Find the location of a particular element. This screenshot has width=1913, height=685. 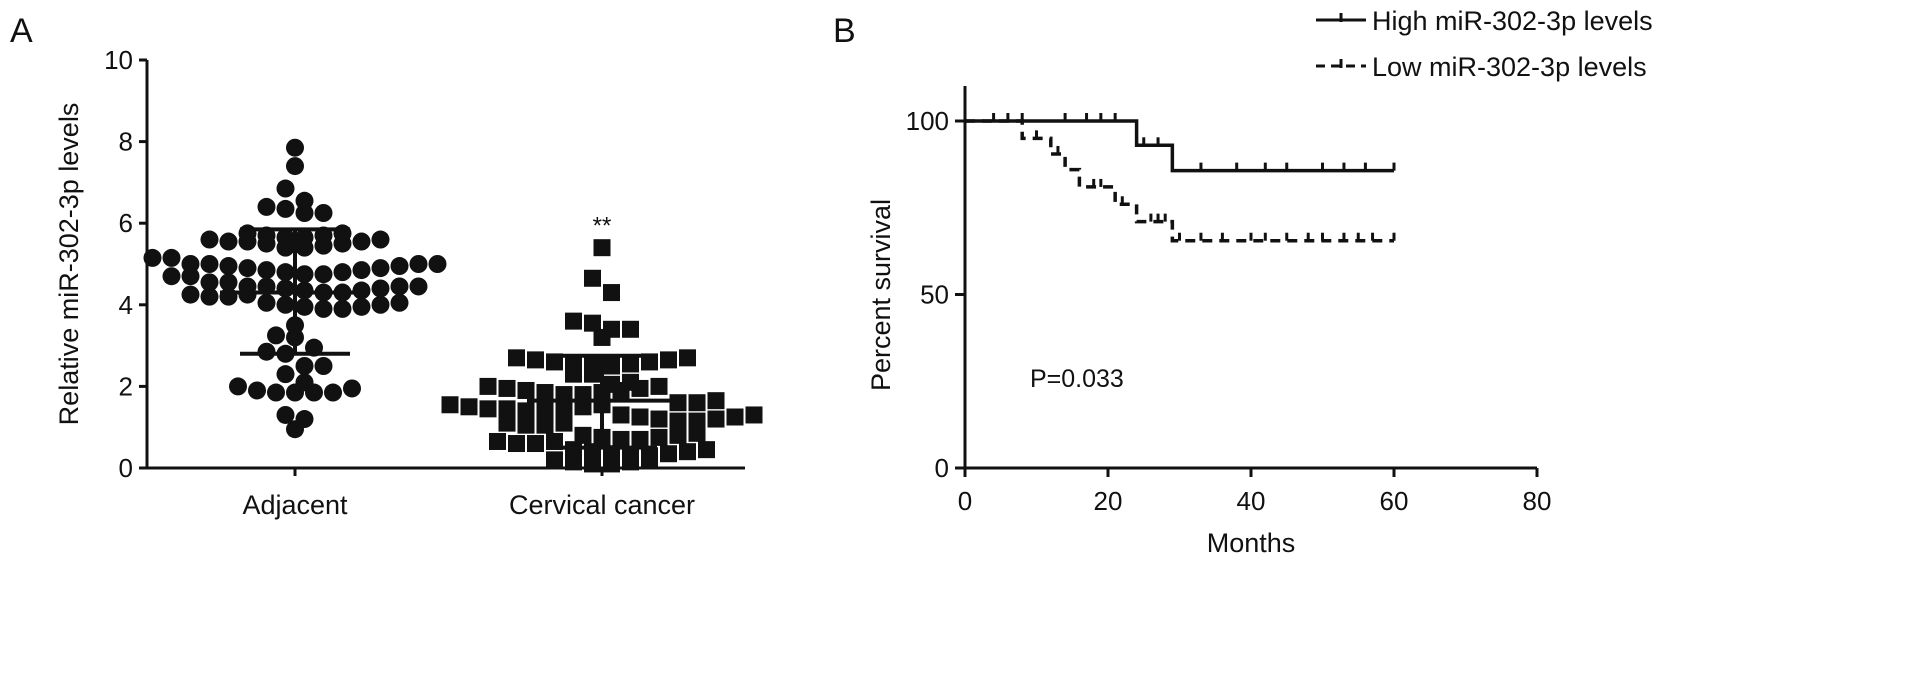

x-tick-label: 0 is located at coordinates (965, 501).